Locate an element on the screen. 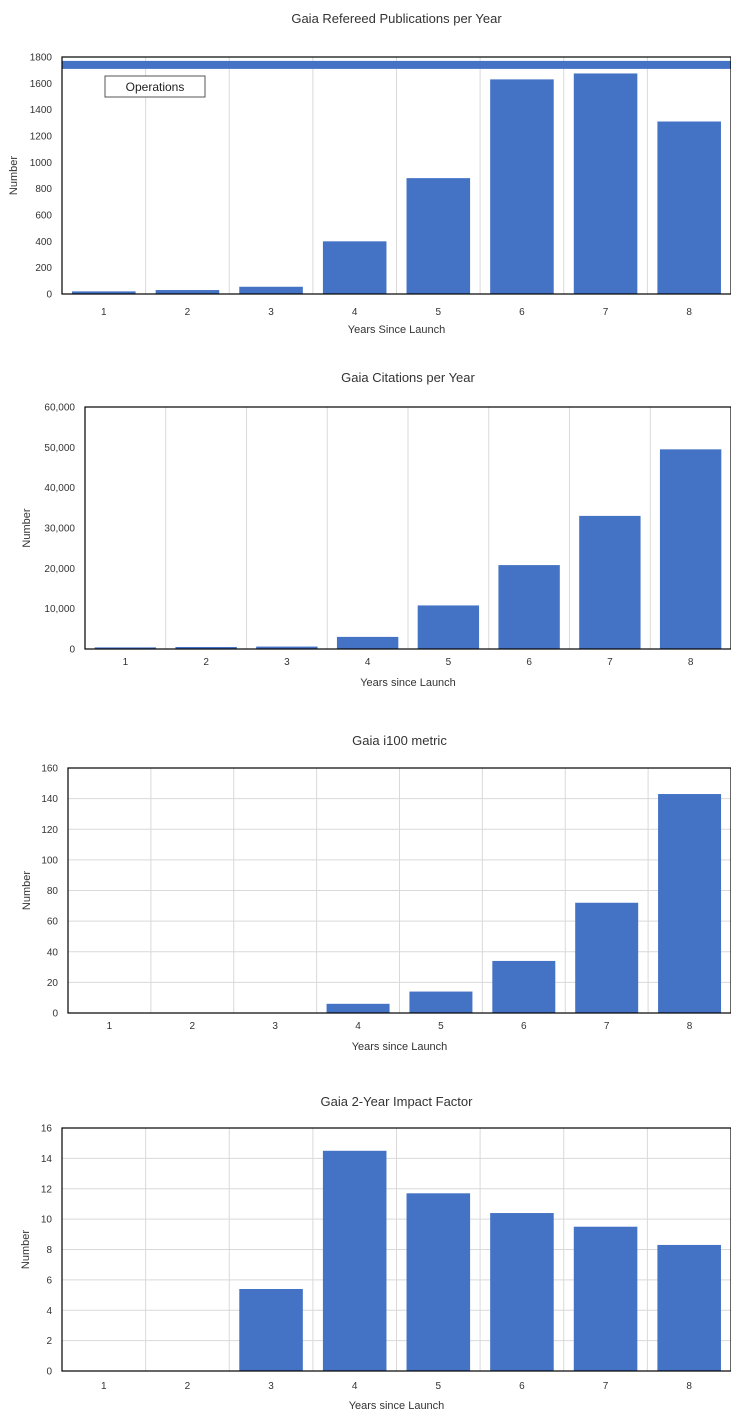 The height and width of the screenshot is (1423, 731). chart-title: Gaia Refereed Publications per Year is located at coordinates (396, 18).